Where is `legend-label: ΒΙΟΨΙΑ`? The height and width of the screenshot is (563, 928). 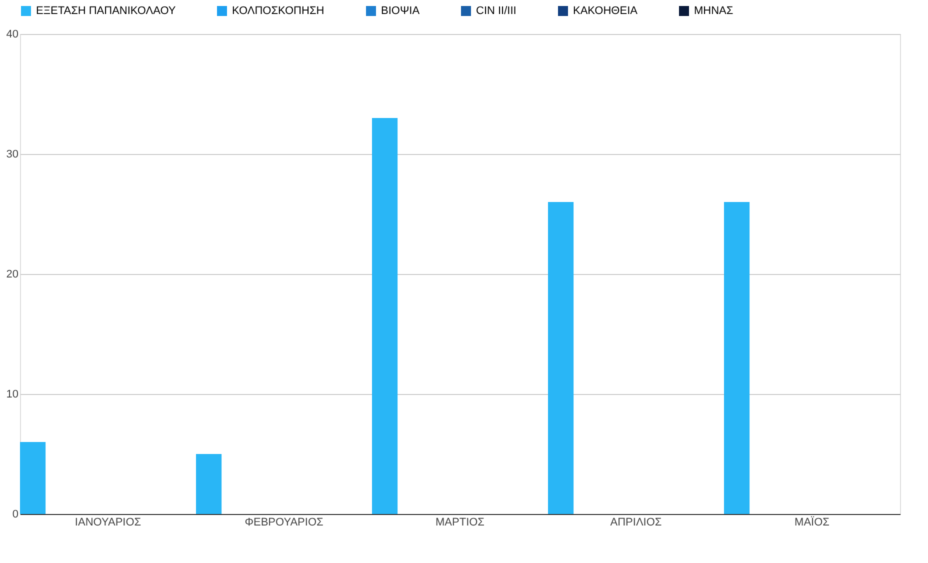 legend-label: ΒΙΟΨΙΑ is located at coordinates (400, 11).